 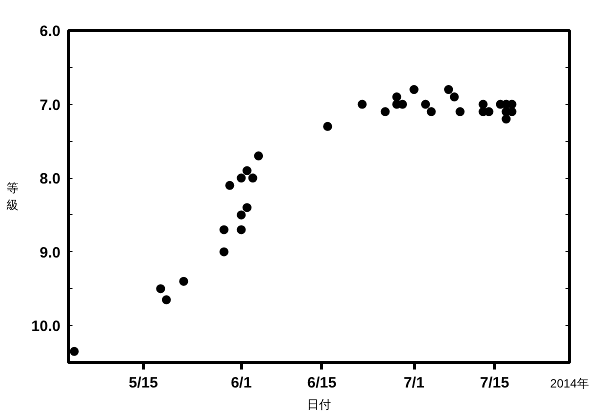 What do you see at coordinates (414, 383) in the screenshot?
I see `x-tick-label: 7/1` at bounding box center [414, 383].